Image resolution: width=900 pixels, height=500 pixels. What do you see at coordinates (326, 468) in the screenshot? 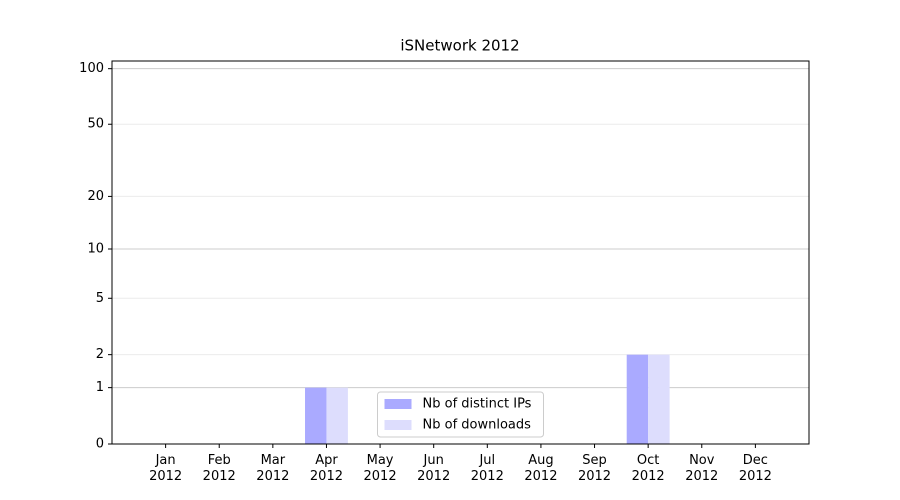
I see `x-tick-label: Apr 2012` at bounding box center [326, 468].